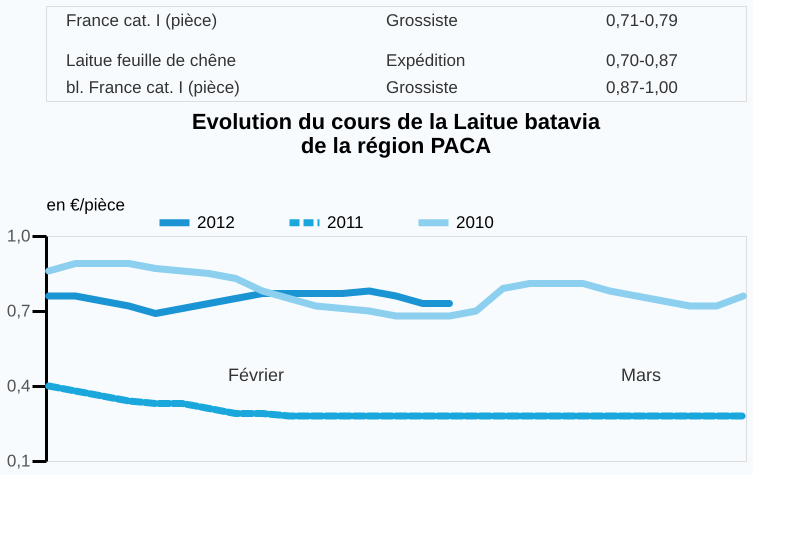 The image size is (800, 550). Describe the element at coordinates (475, 222) in the screenshot. I see `legend-label: 2010` at that location.